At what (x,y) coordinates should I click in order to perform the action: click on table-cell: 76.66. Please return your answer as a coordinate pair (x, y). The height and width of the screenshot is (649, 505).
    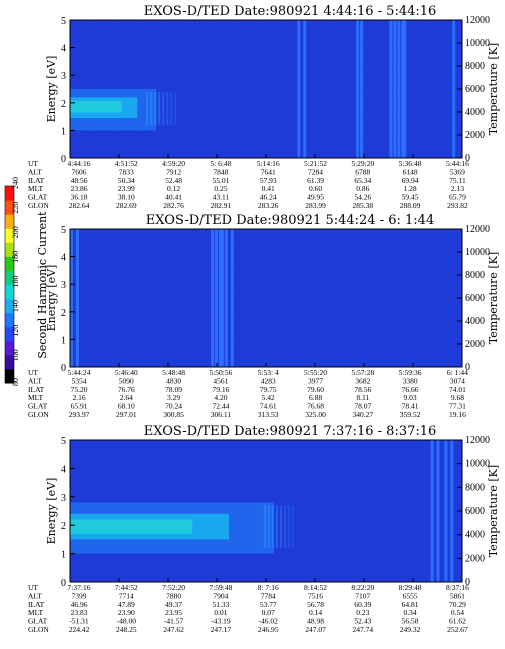
    Looking at the image, I should click on (410, 389).